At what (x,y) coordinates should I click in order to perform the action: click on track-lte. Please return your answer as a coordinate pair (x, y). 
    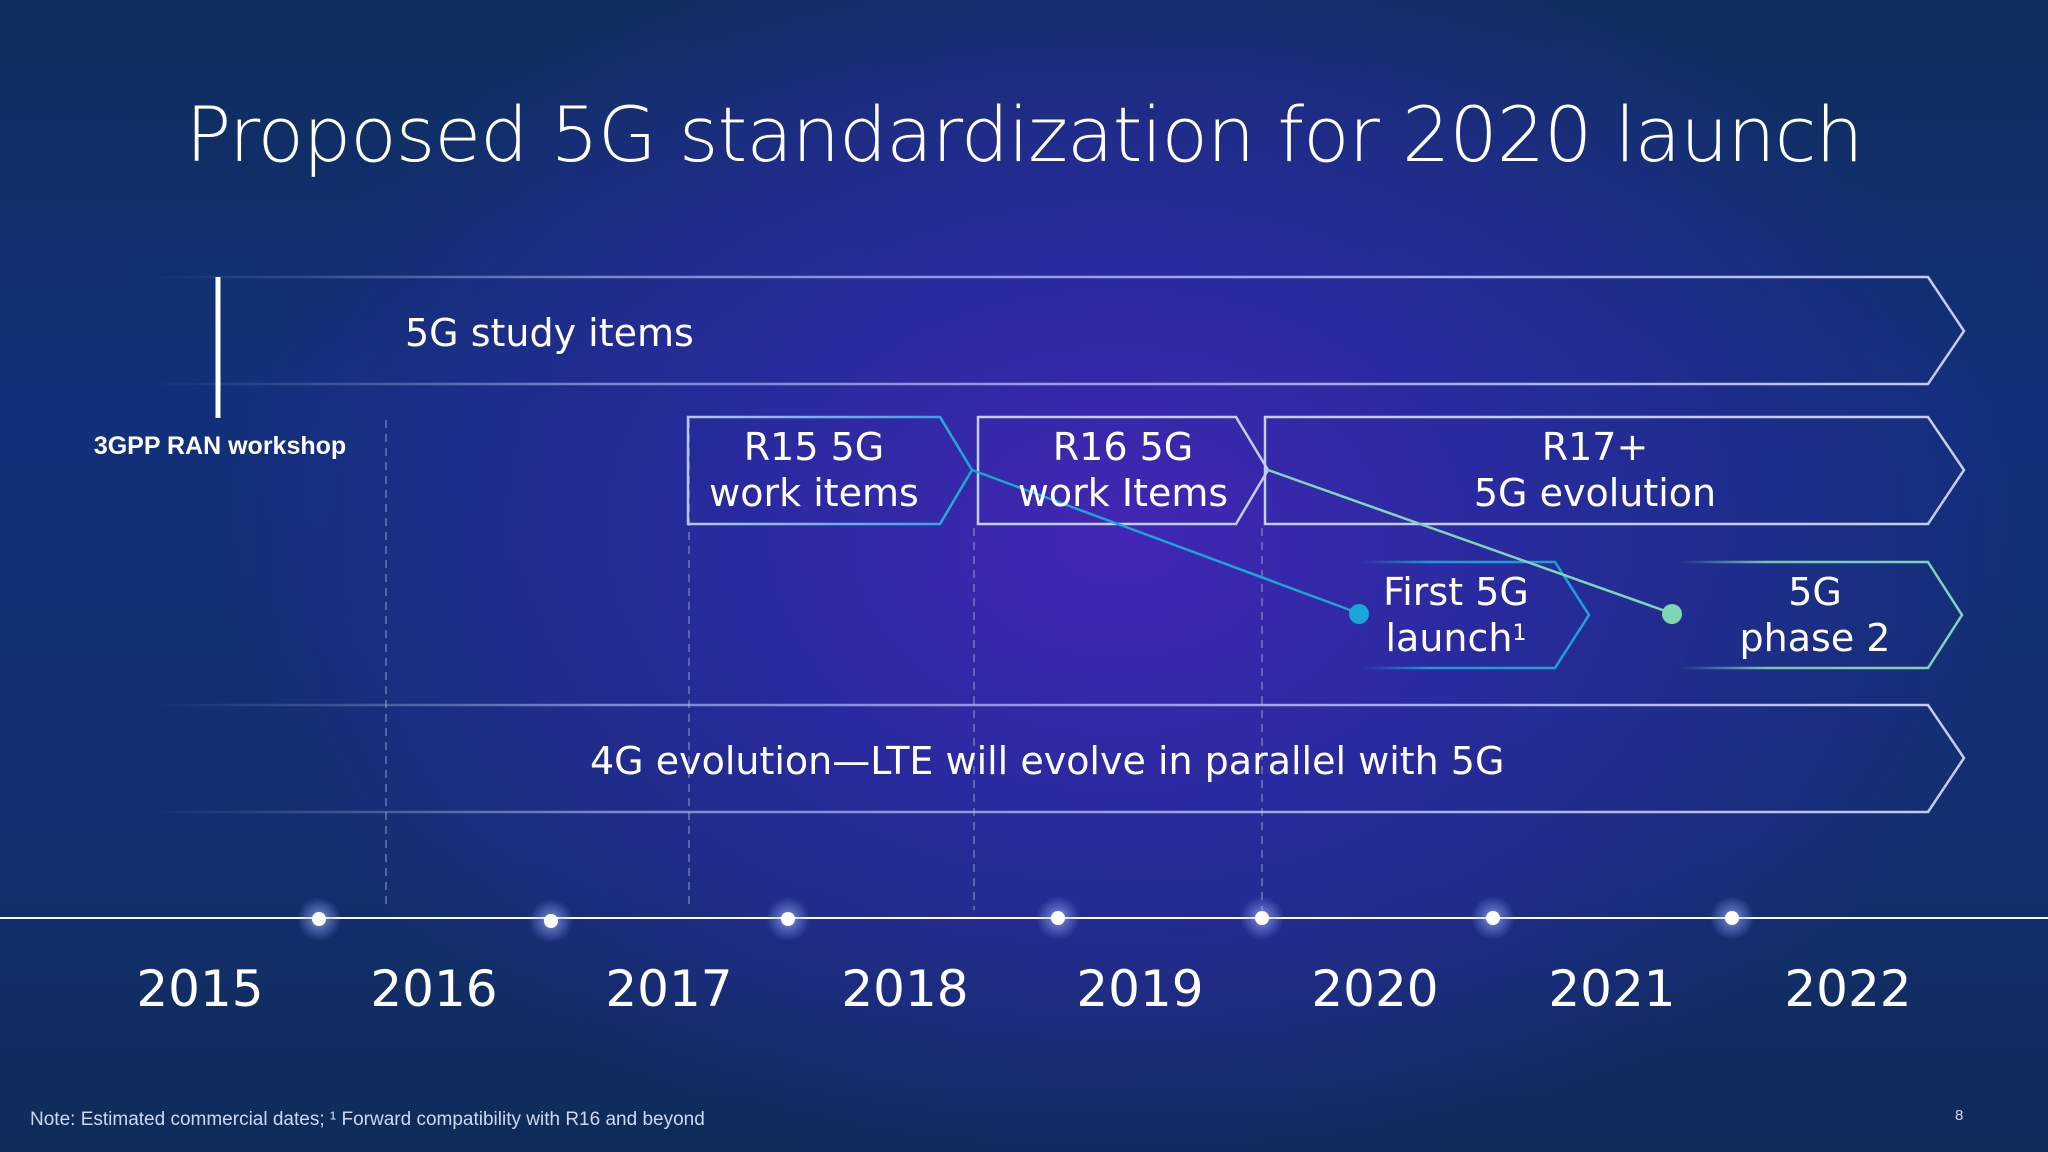
    Looking at the image, I should click on (1057, 758).